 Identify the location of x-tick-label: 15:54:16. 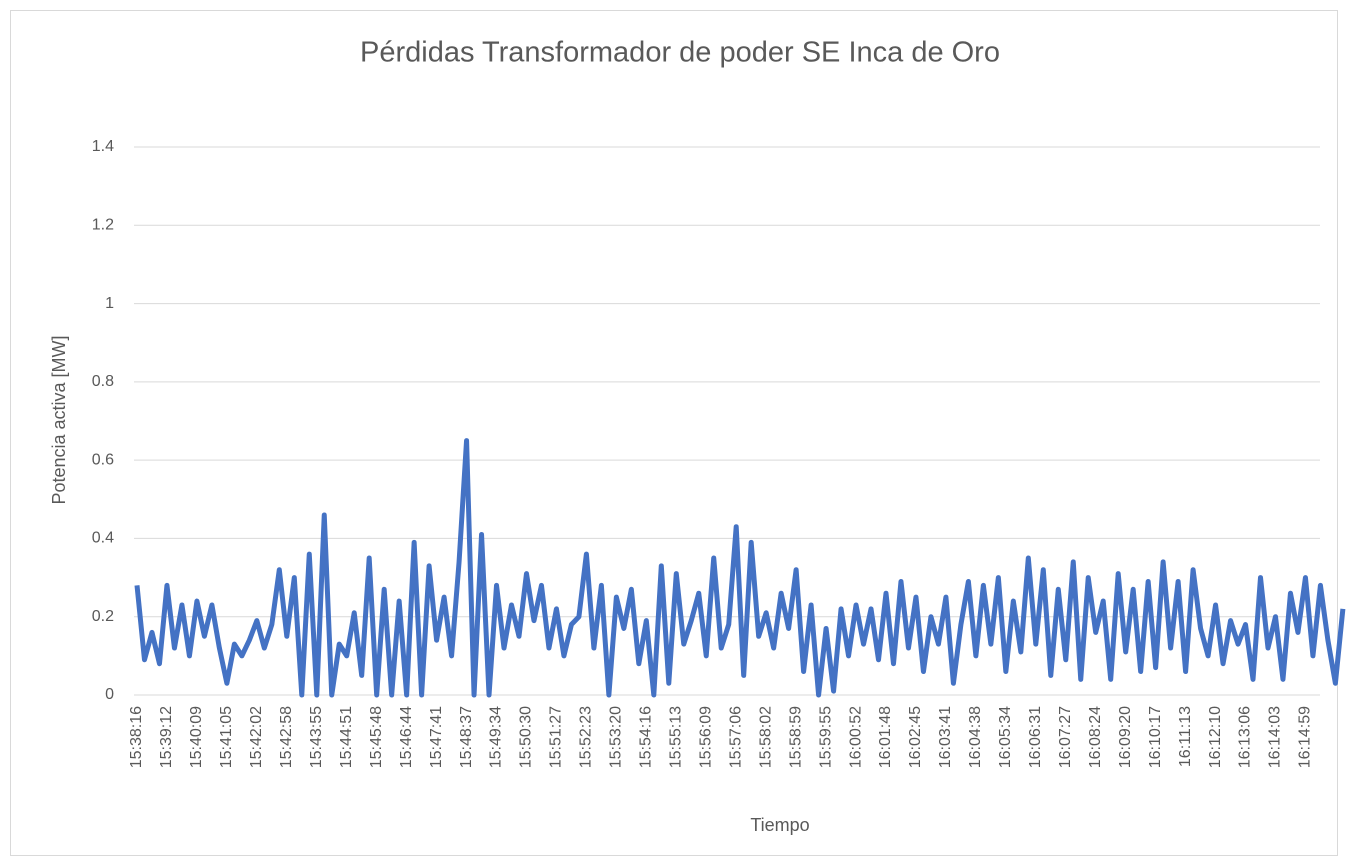
(646, 737).